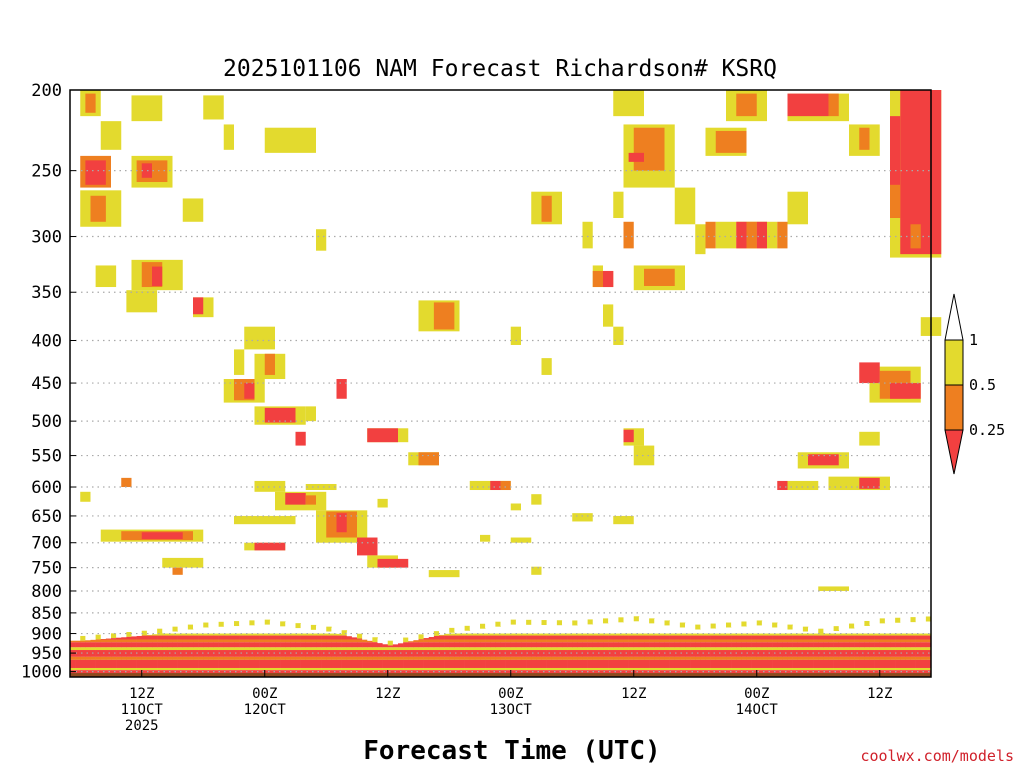 This screenshot has width=1024, height=768. What do you see at coordinates (444, 316) in the screenshot?
I see `ri-cell-mid` at bounding box center [444, 316].